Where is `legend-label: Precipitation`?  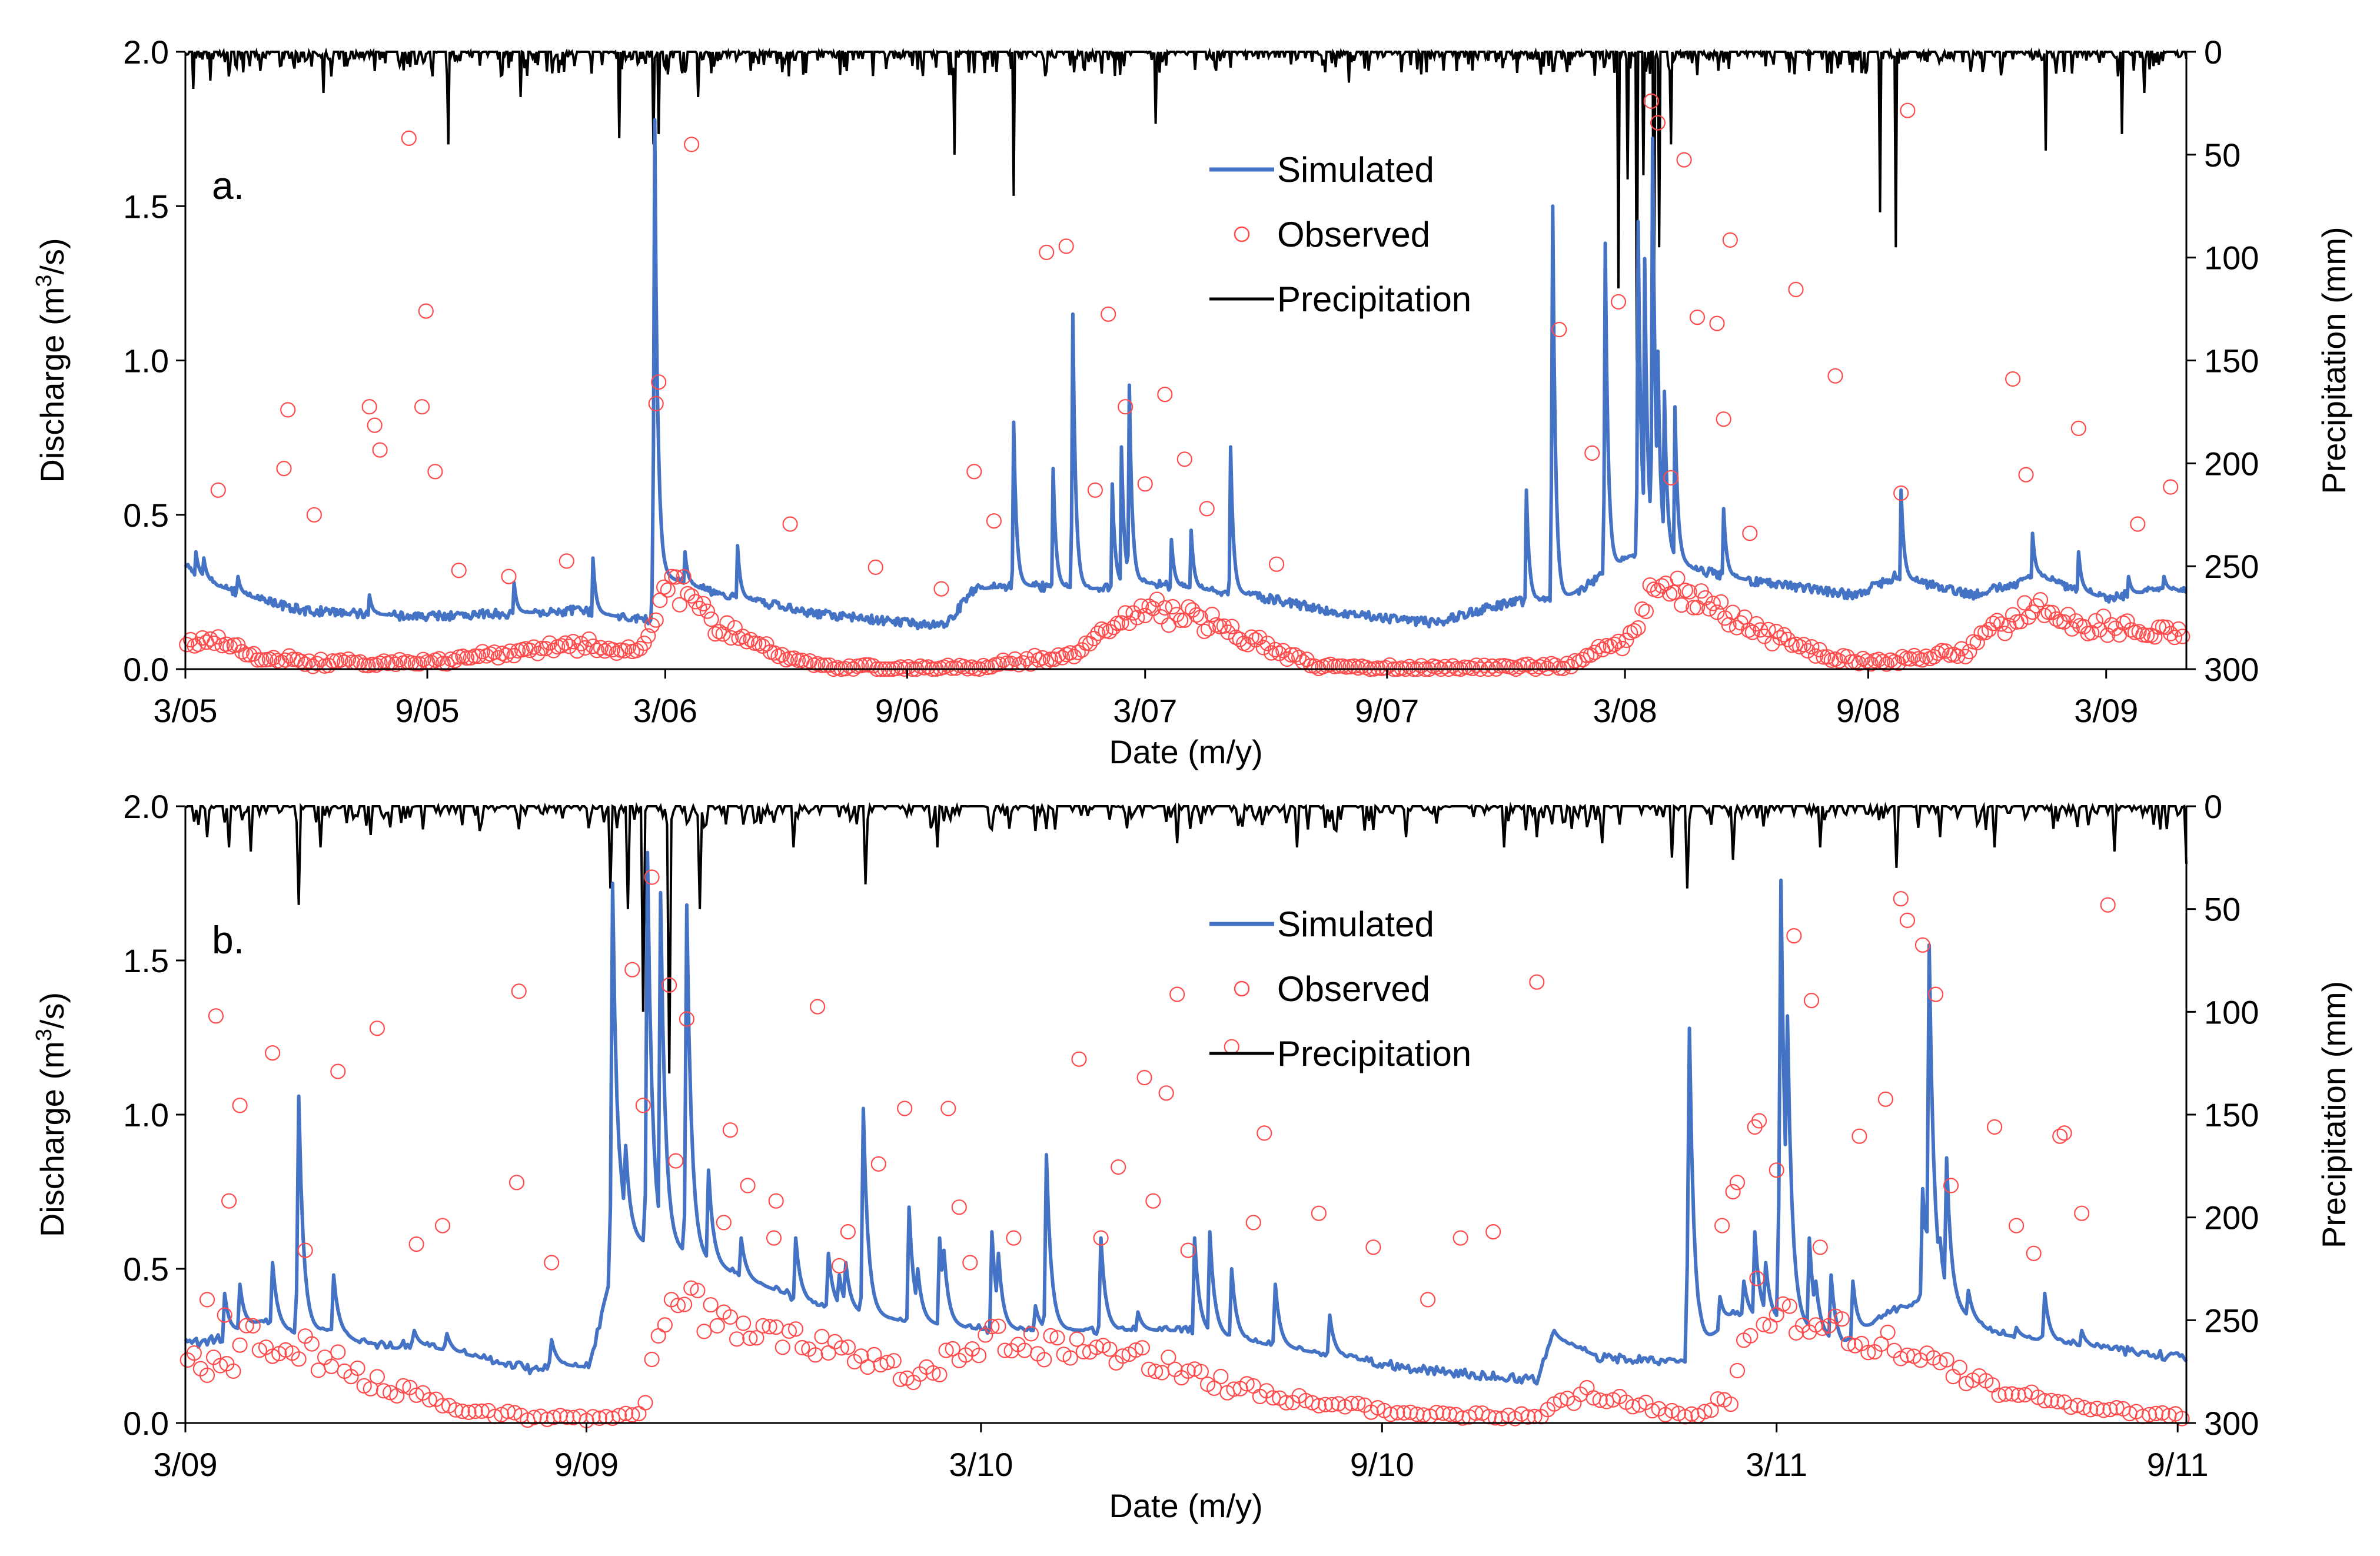 legend-label: Precipitation is located at coordinates (1374, 1053).